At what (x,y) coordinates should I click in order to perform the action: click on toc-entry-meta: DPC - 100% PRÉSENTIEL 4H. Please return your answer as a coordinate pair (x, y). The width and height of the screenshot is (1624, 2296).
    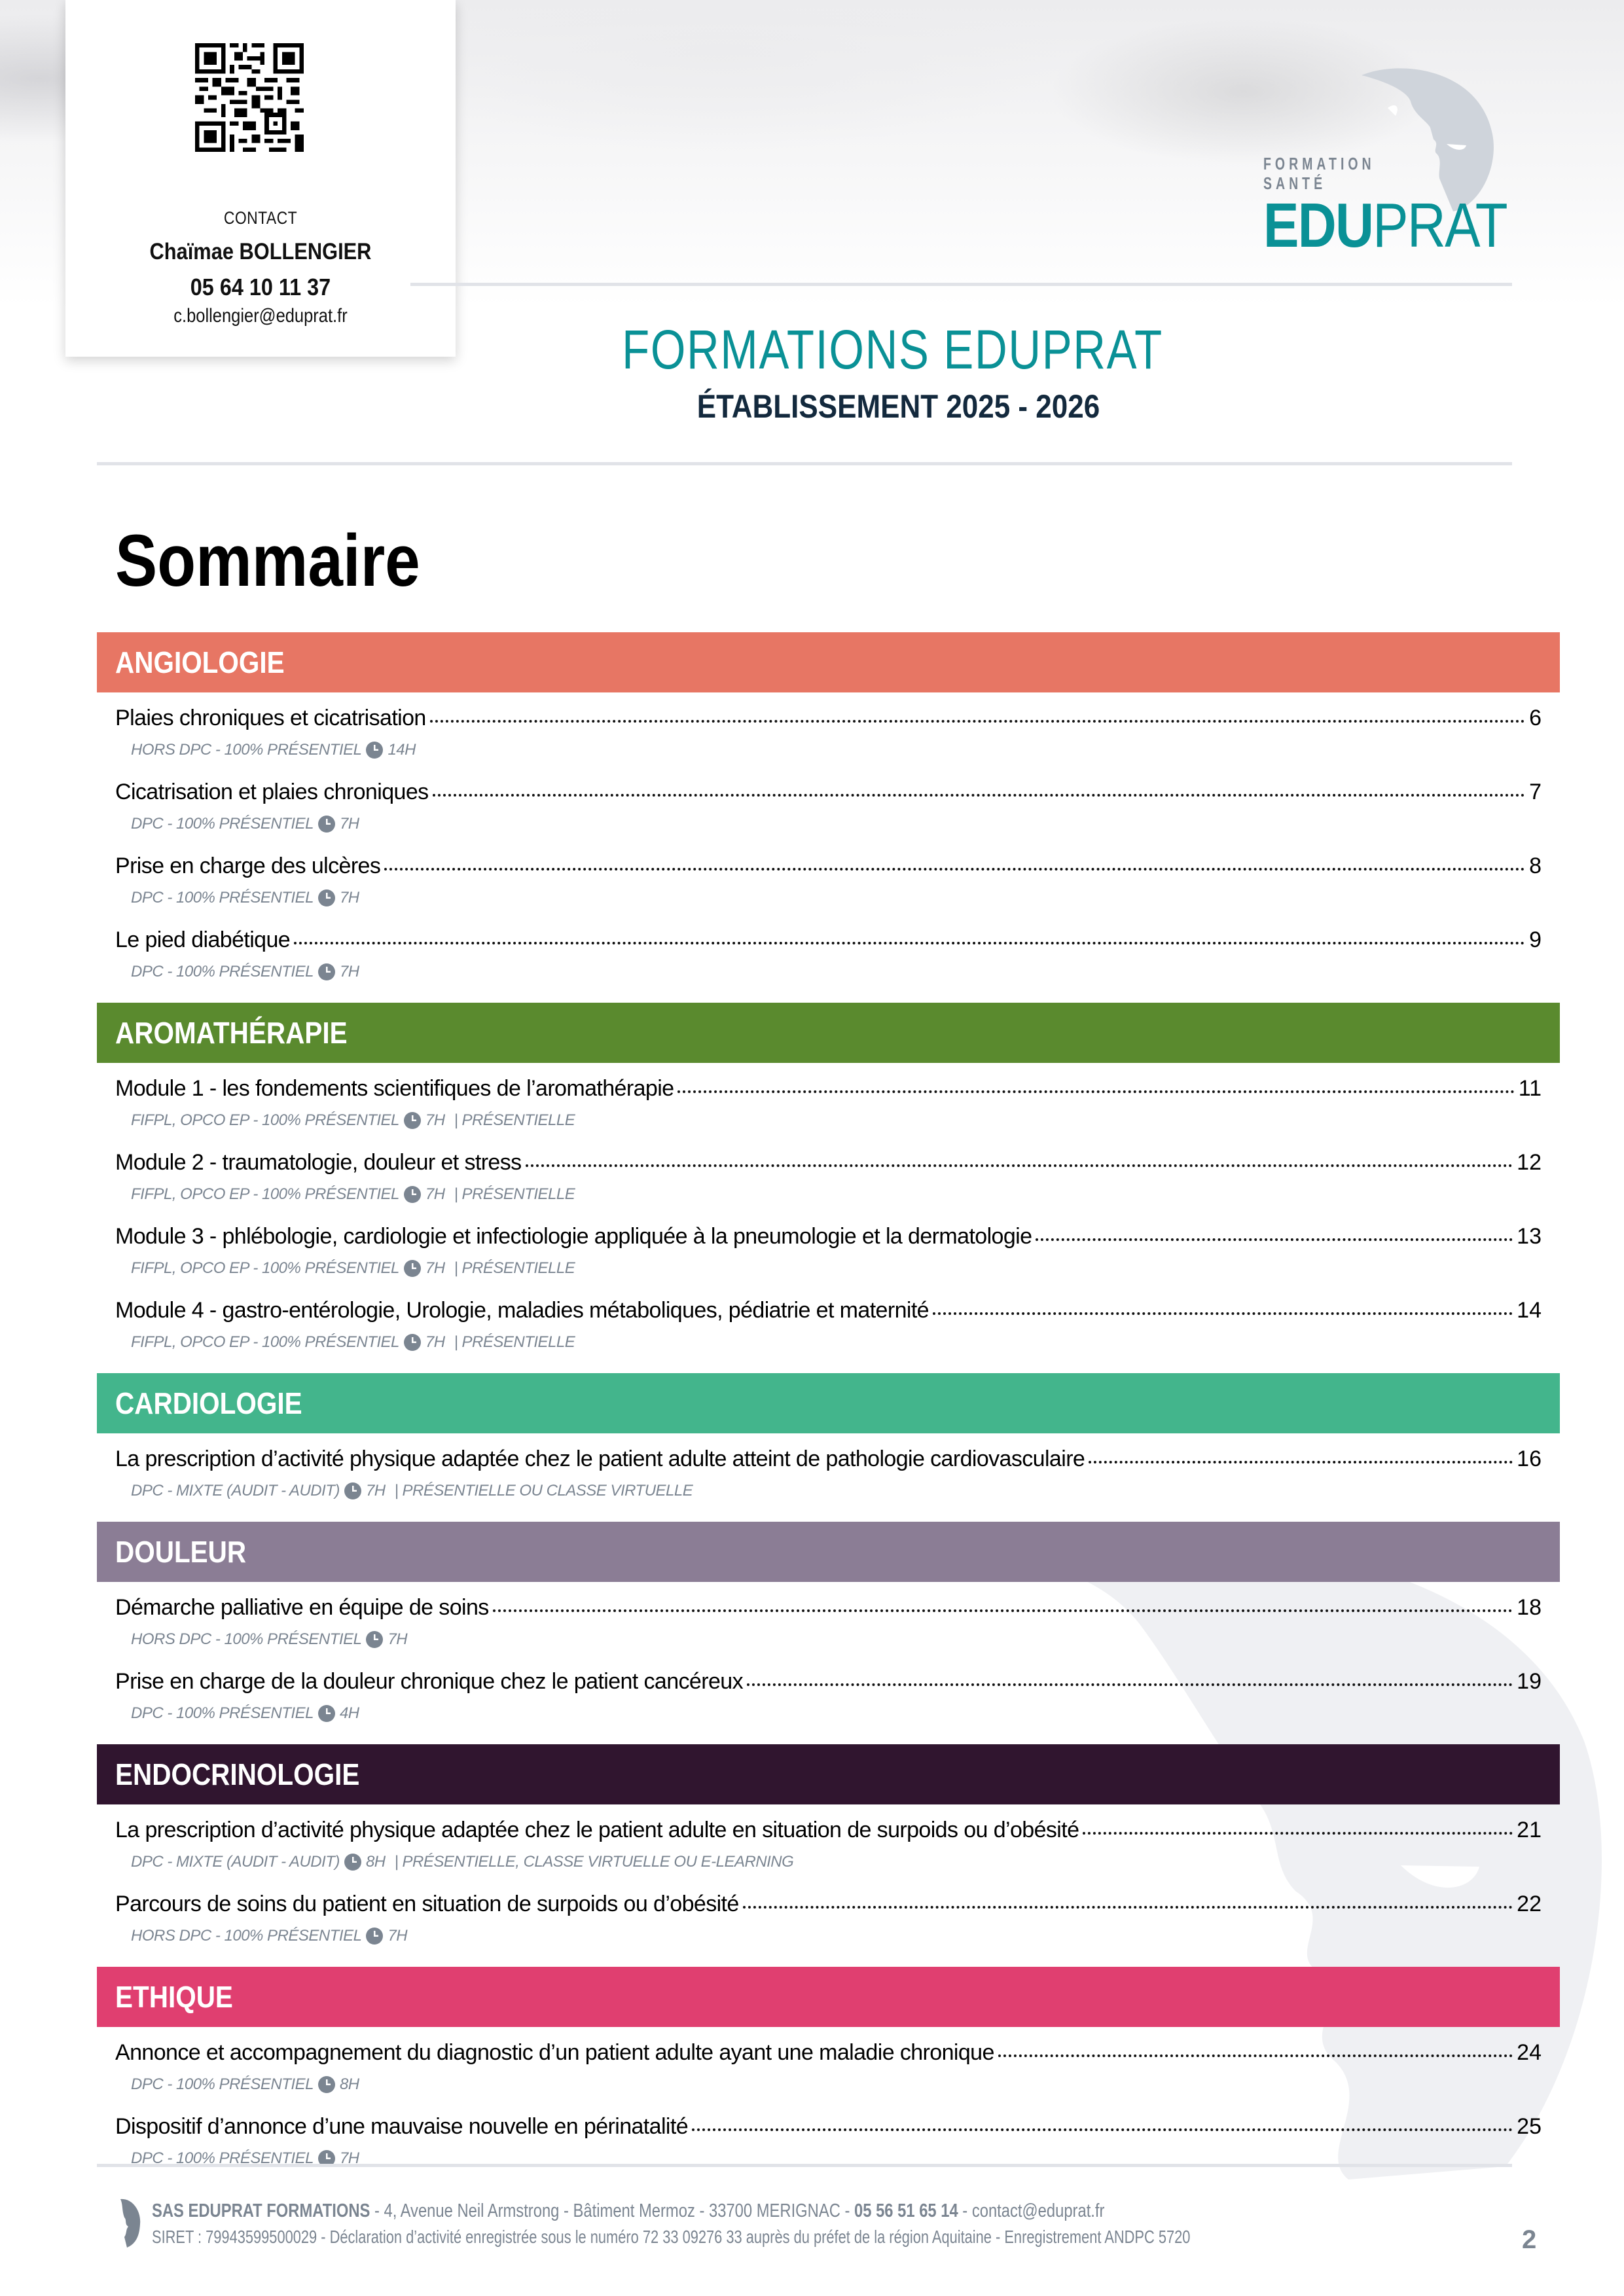
    Looking at the image, I should click on (845, 1713).